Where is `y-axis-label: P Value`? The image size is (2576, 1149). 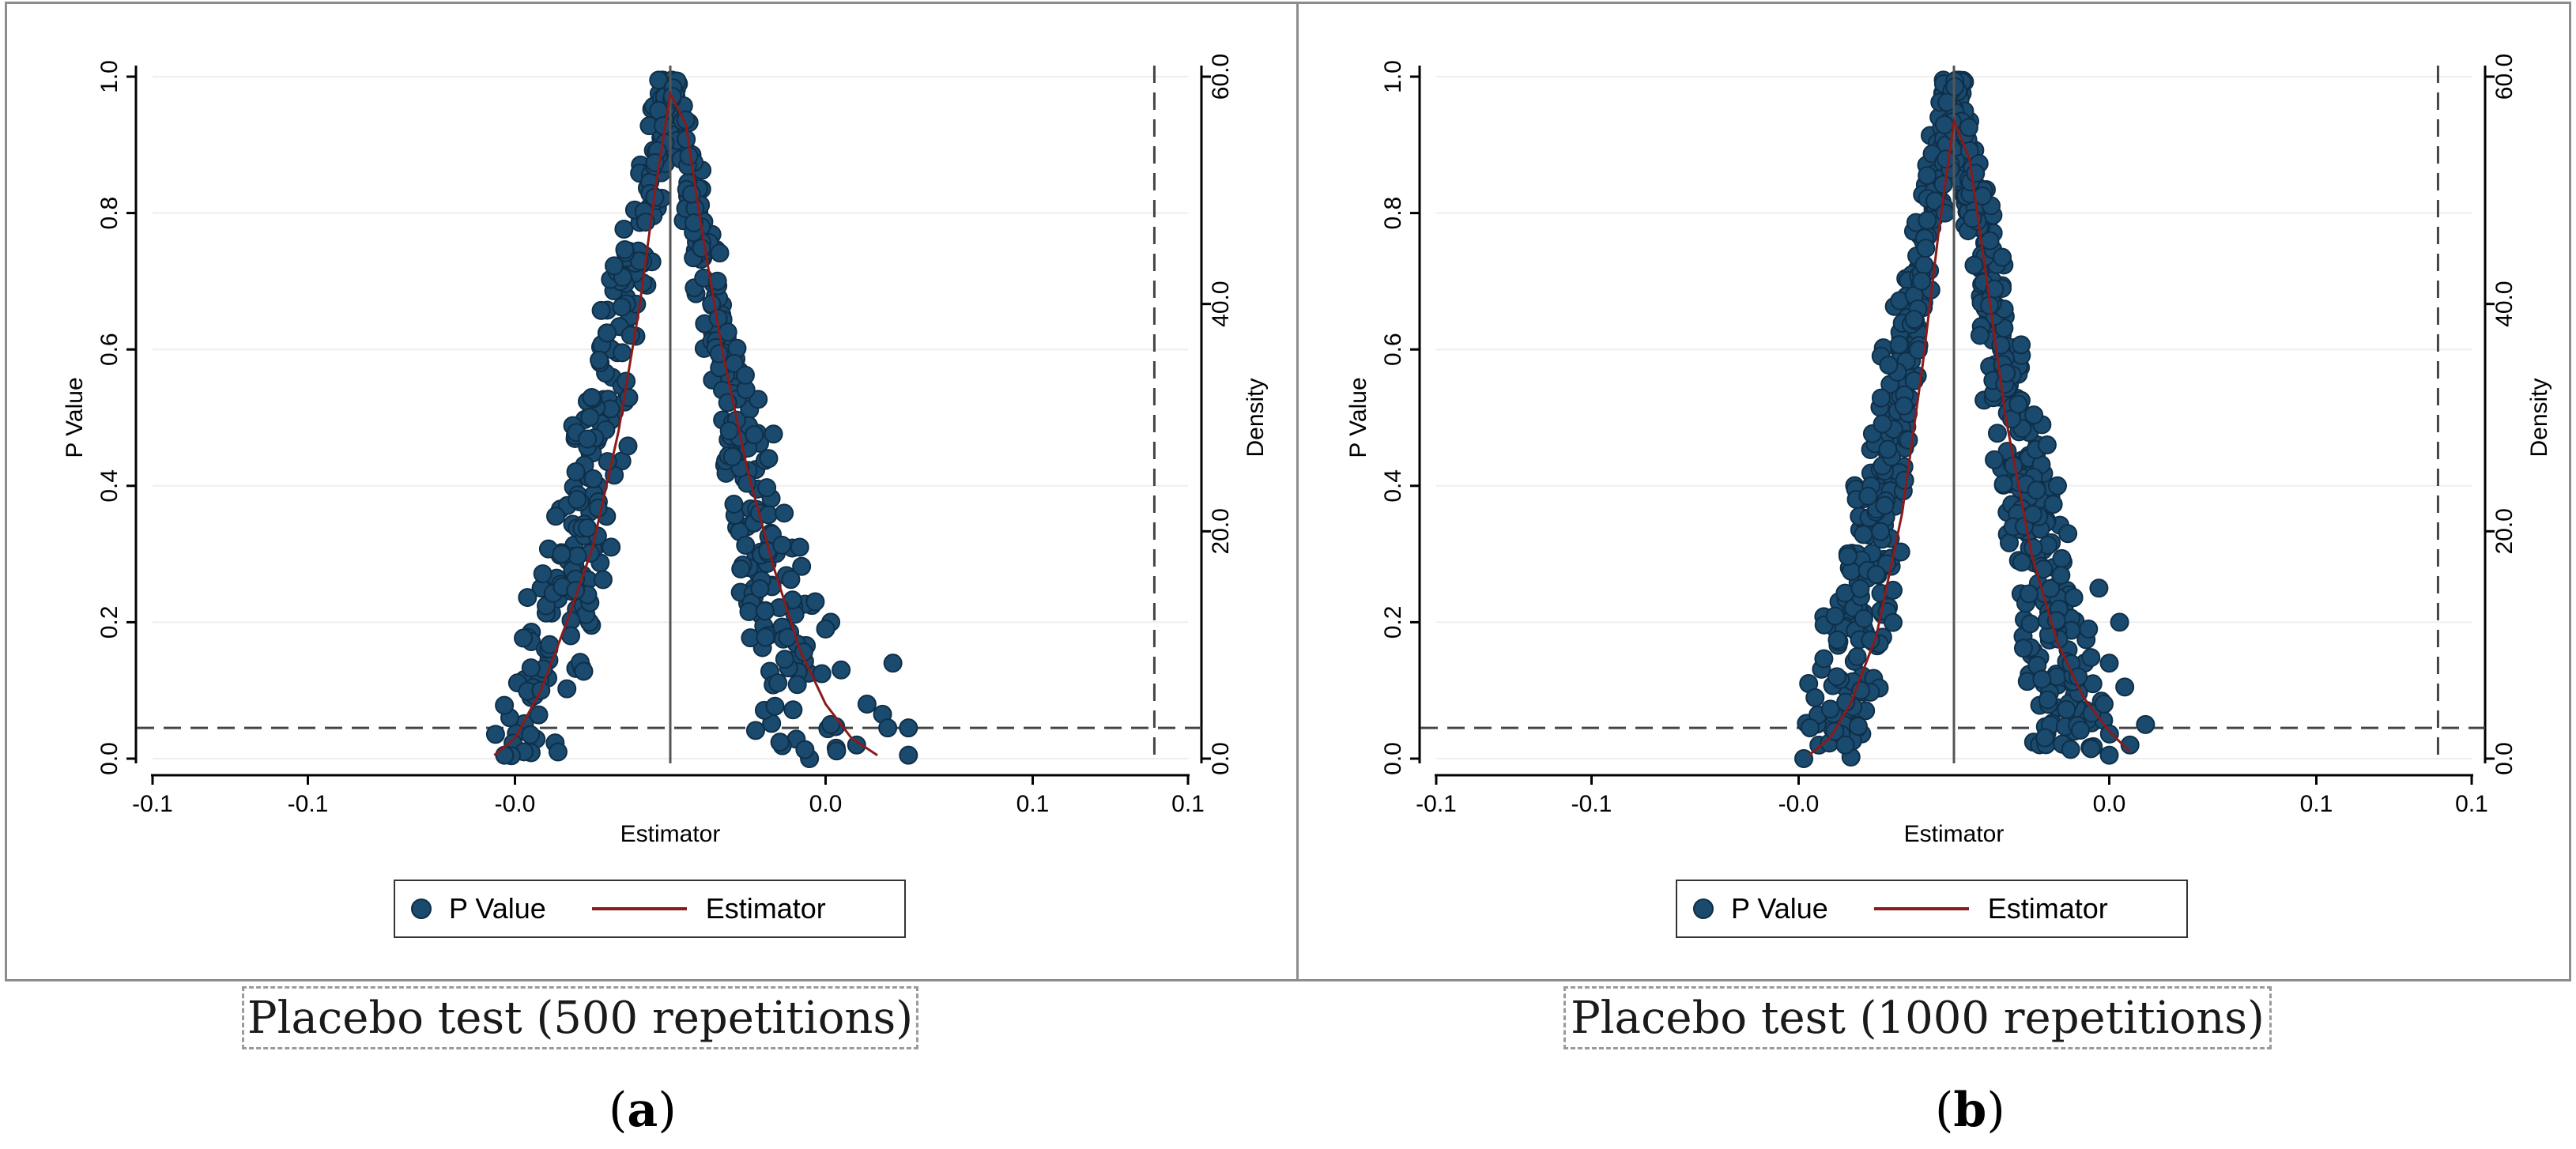
y-axis-label: P Value is located at coordinates (75, 418).